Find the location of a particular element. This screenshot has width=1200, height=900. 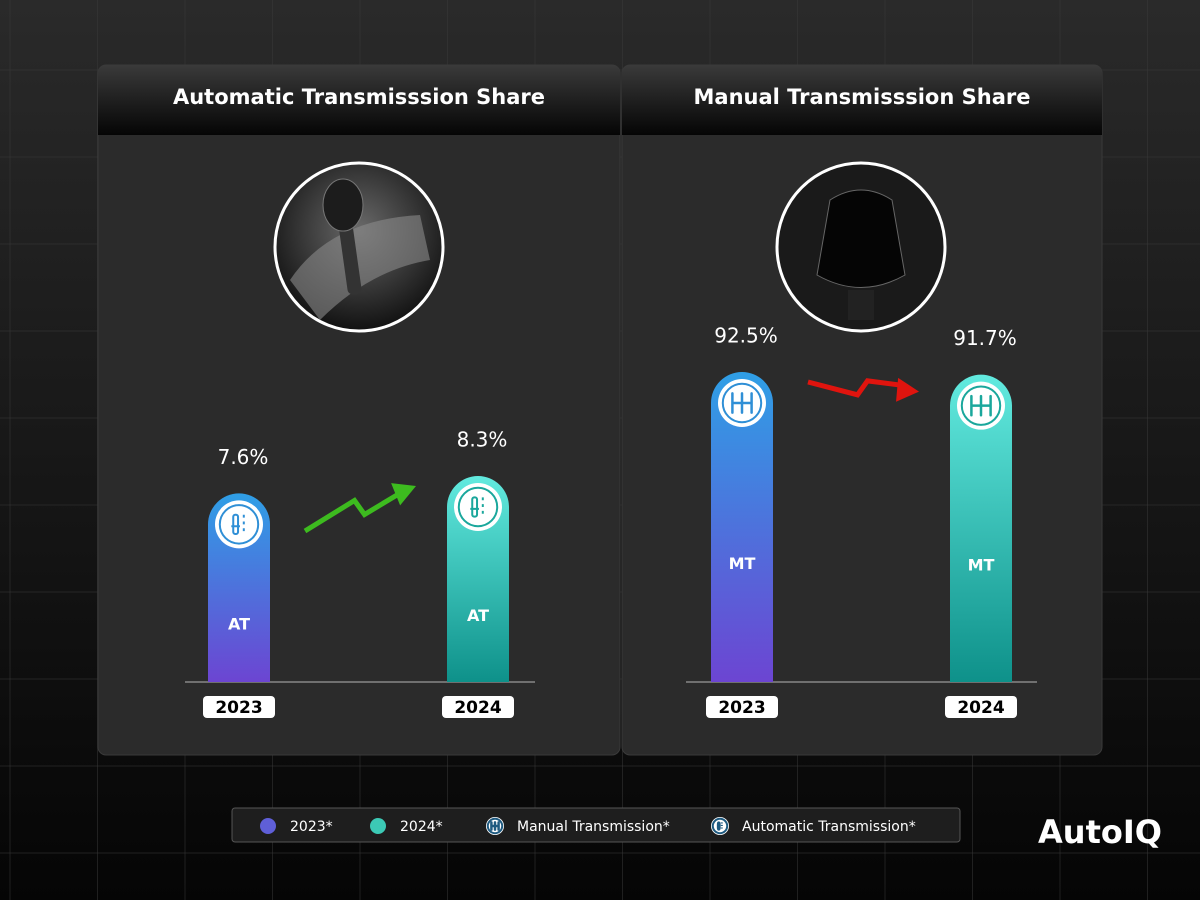

legend-box is located at coordinates (596, 825).